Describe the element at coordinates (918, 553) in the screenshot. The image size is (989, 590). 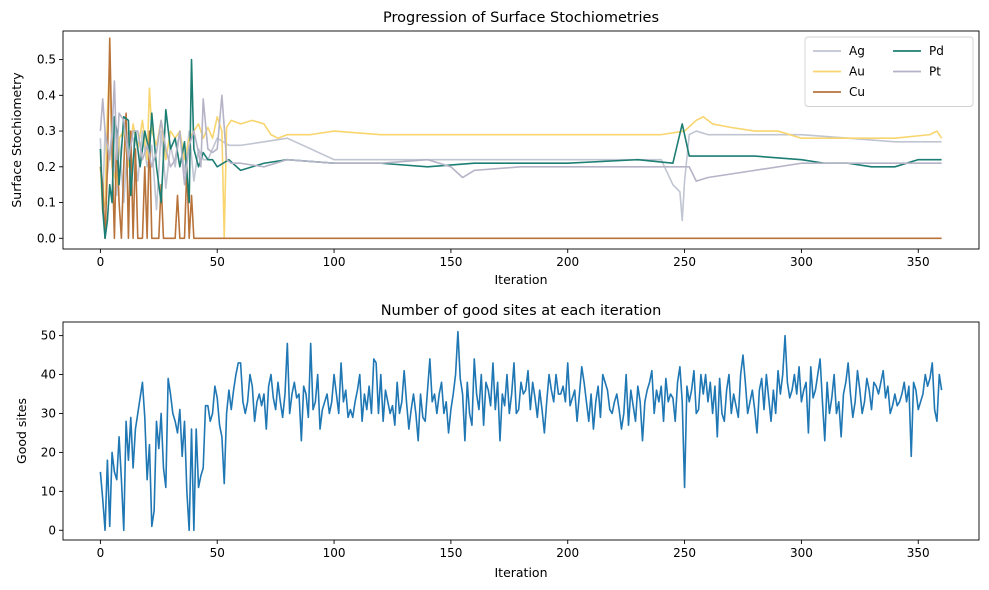
I see `good-sites-x-tick-label: 350` at that location.